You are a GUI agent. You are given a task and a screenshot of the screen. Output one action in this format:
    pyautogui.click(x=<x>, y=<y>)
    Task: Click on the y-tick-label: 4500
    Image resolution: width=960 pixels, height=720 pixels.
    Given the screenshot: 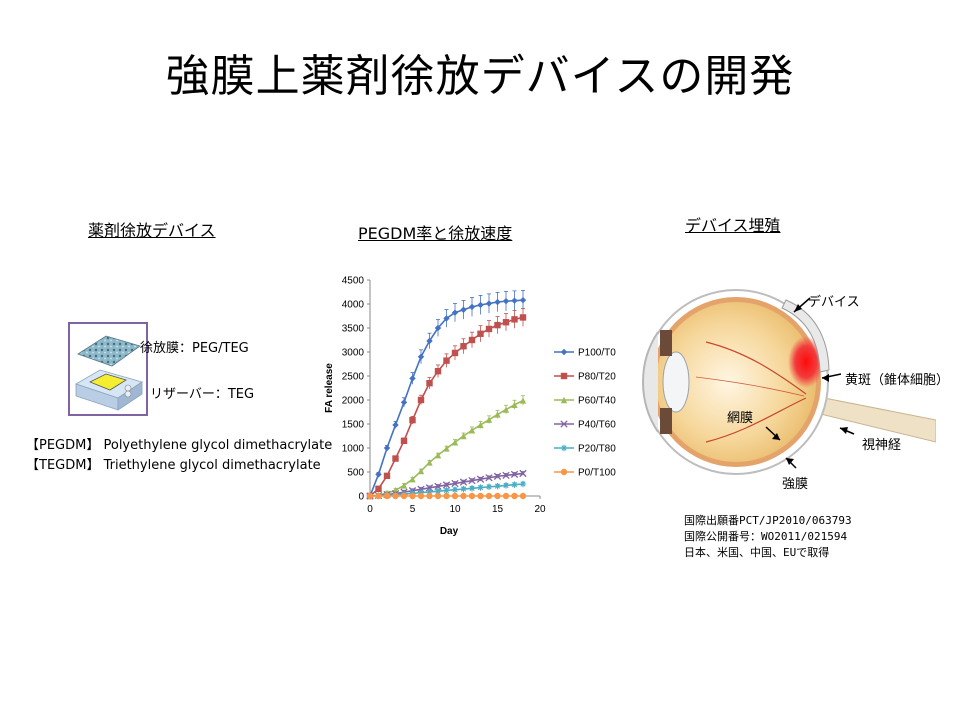 What is the action you would take?
    pyautogui.click(x=353, y=281)
    